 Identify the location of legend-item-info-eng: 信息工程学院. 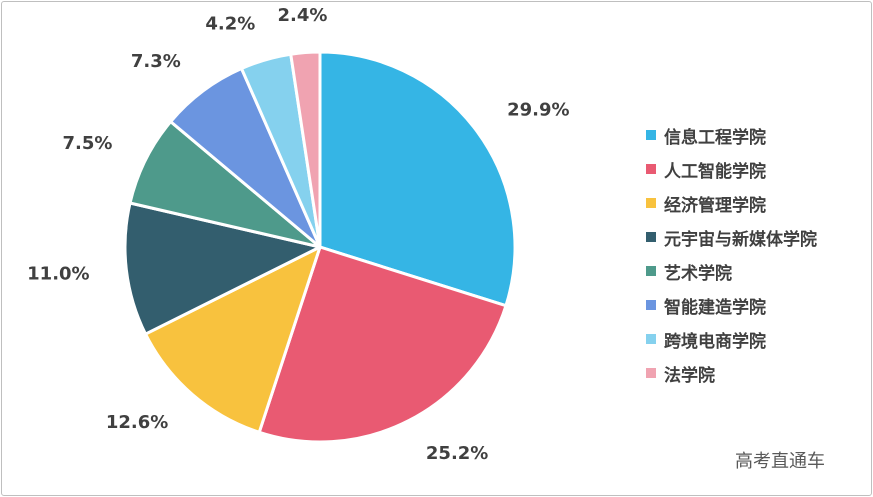
(731, 135).